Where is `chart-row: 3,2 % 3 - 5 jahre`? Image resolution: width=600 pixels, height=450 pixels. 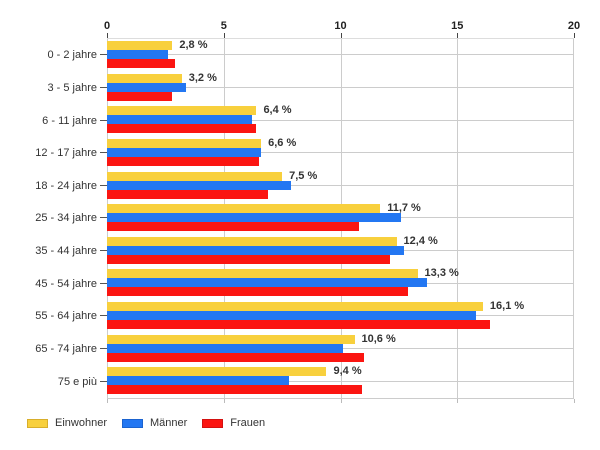 chart-row: 3,2 % 3 - 5 jahre is located at coordinates (310, 88).